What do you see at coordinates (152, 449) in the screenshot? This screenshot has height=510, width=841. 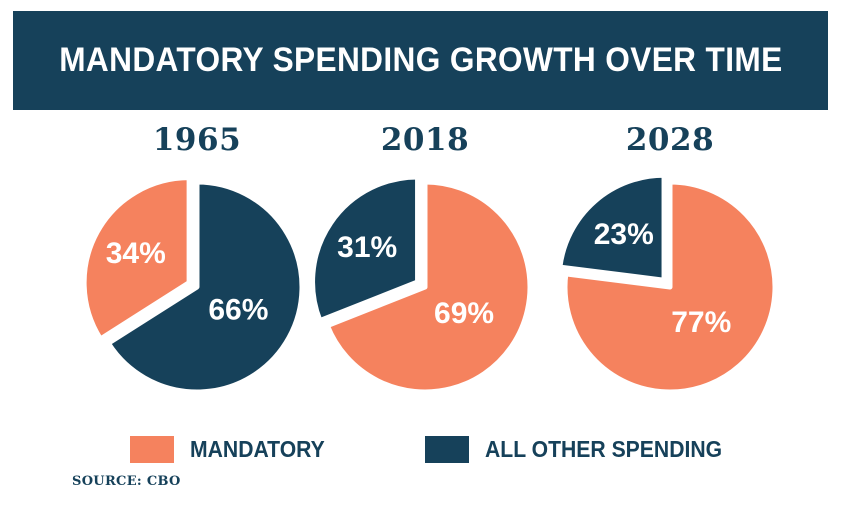 I see `legend-swatch-mandatory` at bounding box center [152, 449].